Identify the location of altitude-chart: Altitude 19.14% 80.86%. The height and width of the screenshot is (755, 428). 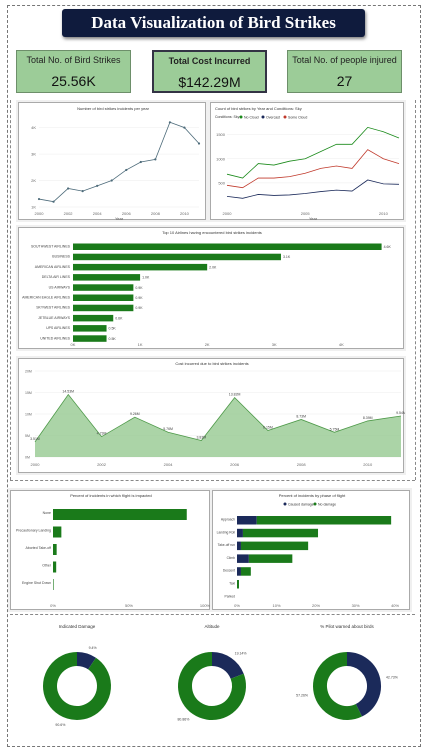
(212, 674).